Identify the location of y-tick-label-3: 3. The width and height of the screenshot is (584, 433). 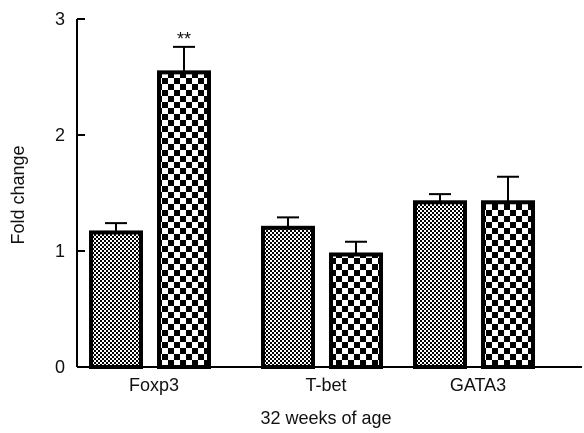
(60, 19).